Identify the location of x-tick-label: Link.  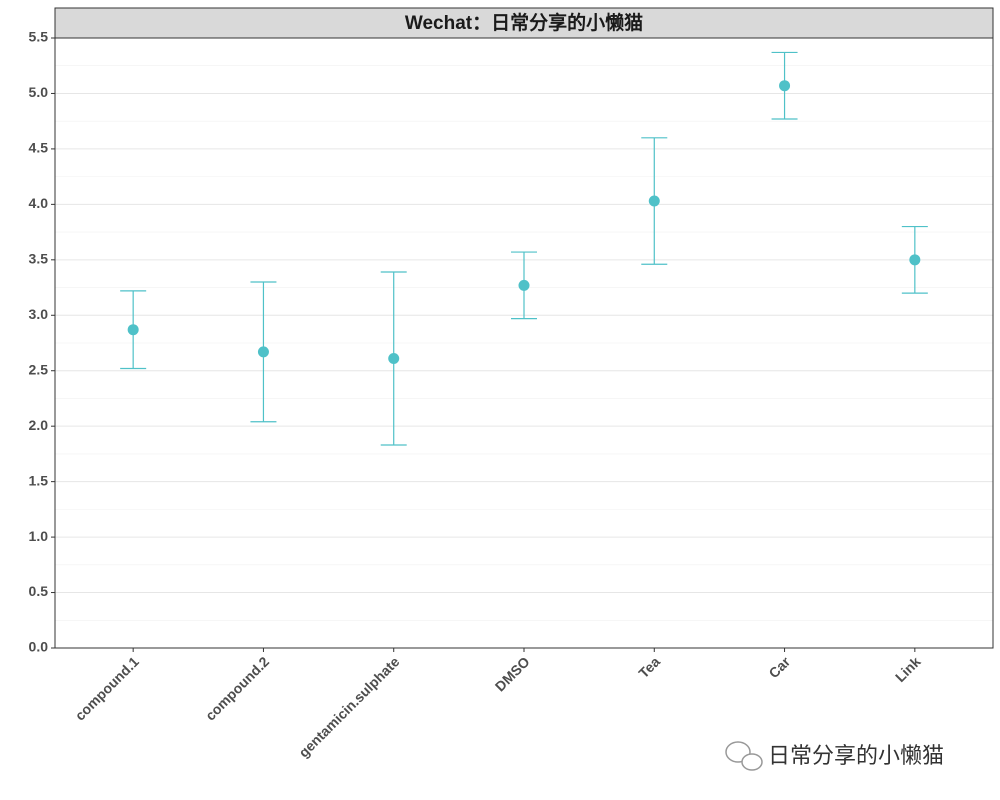
(908, 669).